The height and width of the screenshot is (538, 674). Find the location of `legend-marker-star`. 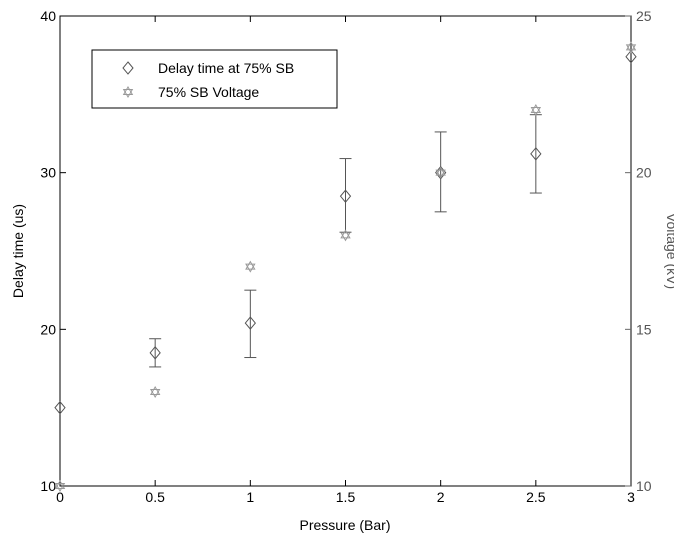

legend-marker-star is located at coordinates (128, 92).